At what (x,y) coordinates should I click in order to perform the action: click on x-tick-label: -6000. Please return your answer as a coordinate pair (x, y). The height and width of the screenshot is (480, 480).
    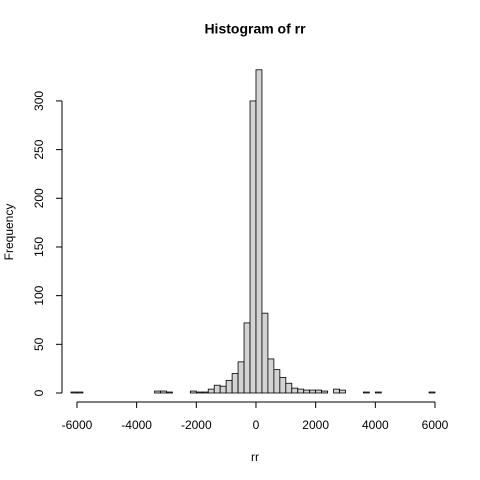
    Looking at the image, I should click on (77, 425).